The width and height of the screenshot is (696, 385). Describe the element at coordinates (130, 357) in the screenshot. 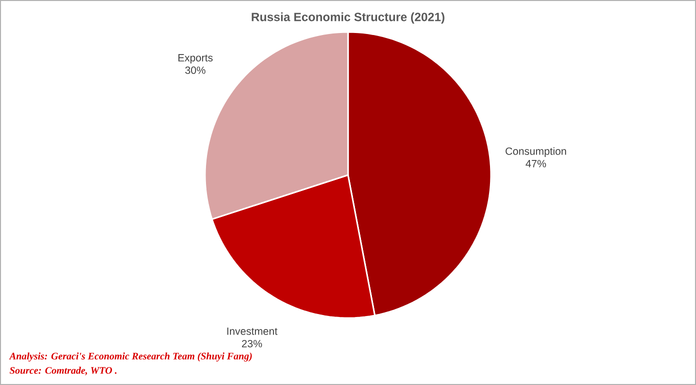

I see `text: Analysis: Geraci's Economic Research Team (Shuyi Fang)` at that location.